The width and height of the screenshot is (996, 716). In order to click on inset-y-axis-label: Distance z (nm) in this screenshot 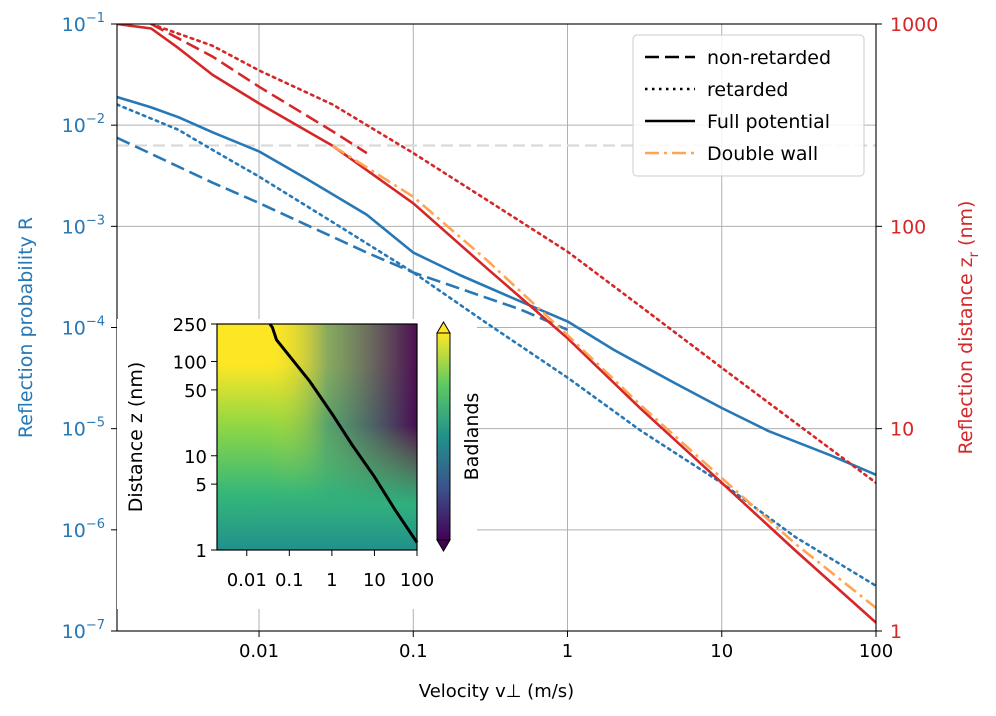, I will do `click(136, 437)`.